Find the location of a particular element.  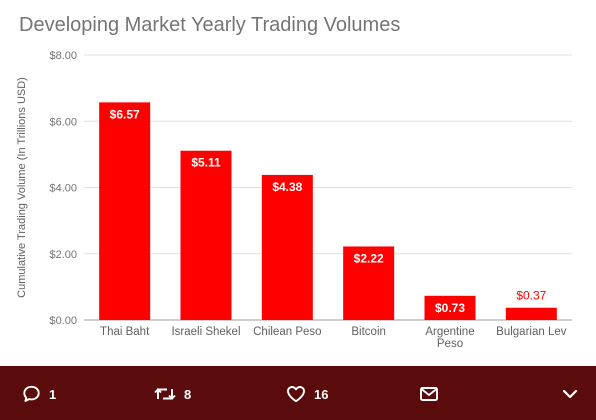

more-options-button is located at coordinates (570, 394).